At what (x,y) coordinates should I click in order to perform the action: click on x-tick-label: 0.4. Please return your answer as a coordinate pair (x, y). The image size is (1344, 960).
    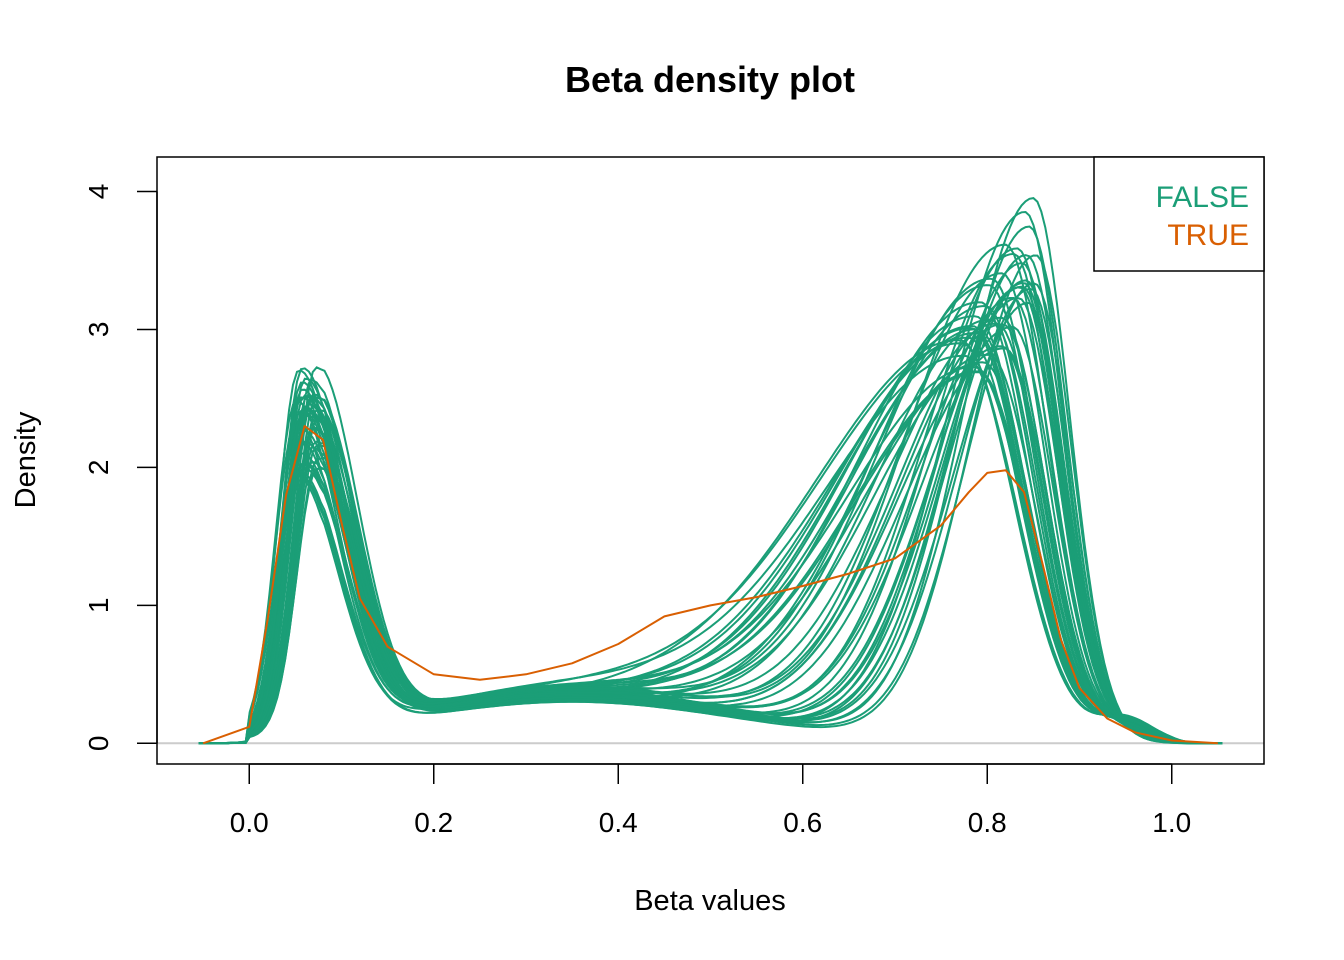
    Looking at the image, I should click on (618, 822).